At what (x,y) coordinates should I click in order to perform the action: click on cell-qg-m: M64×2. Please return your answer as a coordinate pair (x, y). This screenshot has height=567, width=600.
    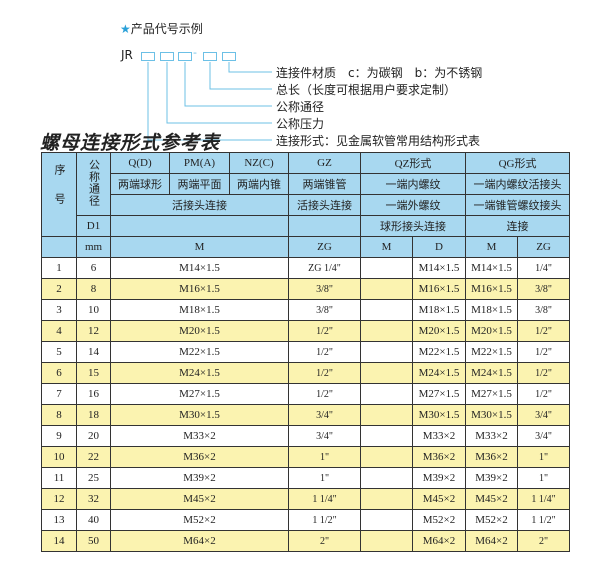
    Looking at the image, I should click on (492, 541).